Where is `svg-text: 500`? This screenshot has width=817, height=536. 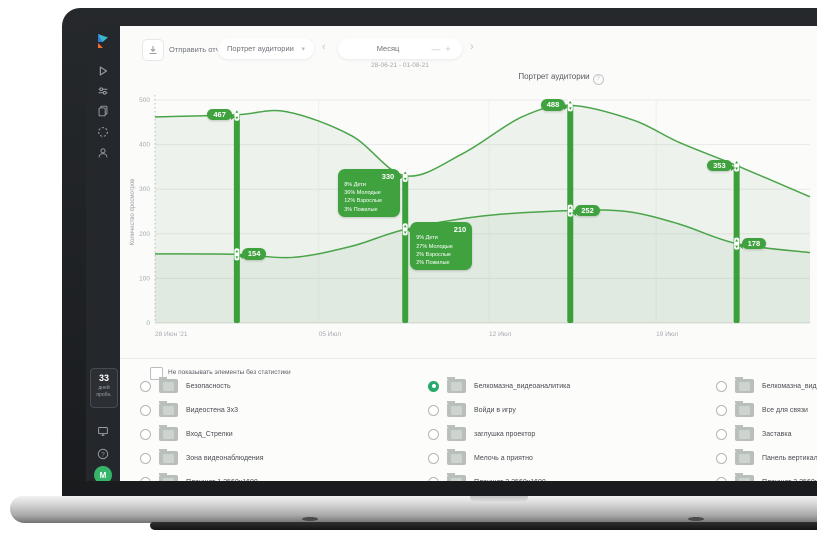 svg-text: 500 is located at coordinates (144, 100).